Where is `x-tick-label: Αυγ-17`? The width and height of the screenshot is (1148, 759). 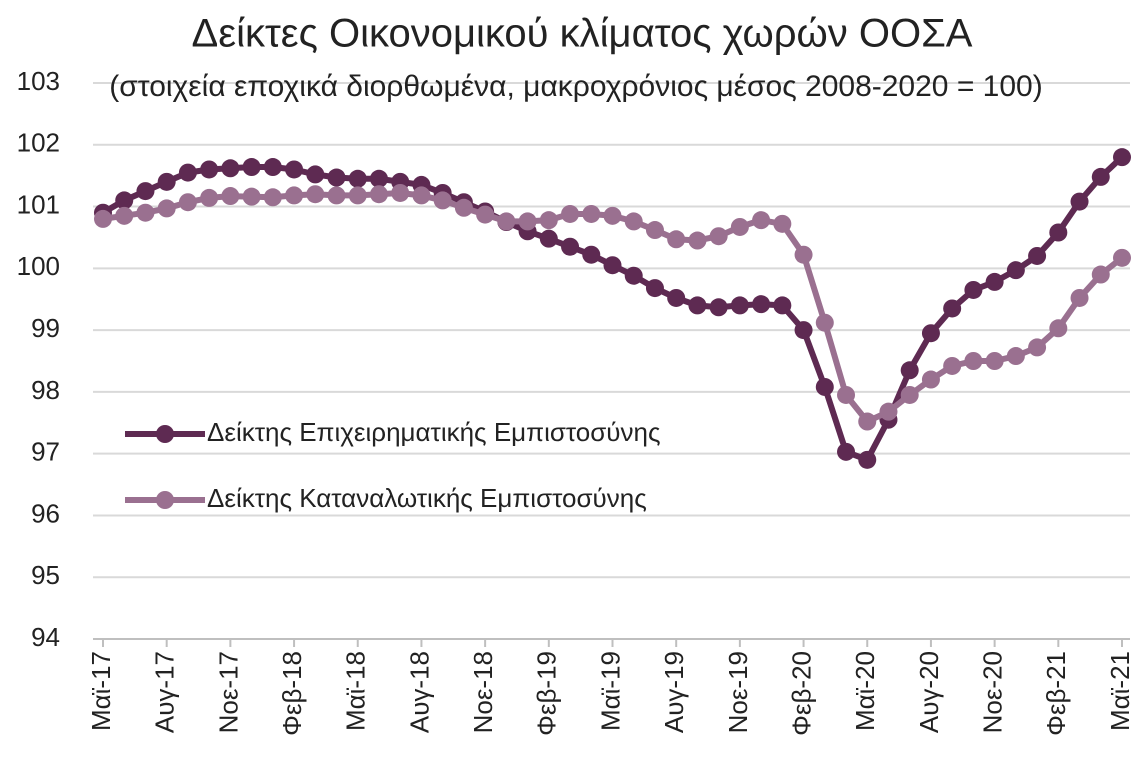 x-tick-label: Αυγ-17 is located at coordinates (165, 692).